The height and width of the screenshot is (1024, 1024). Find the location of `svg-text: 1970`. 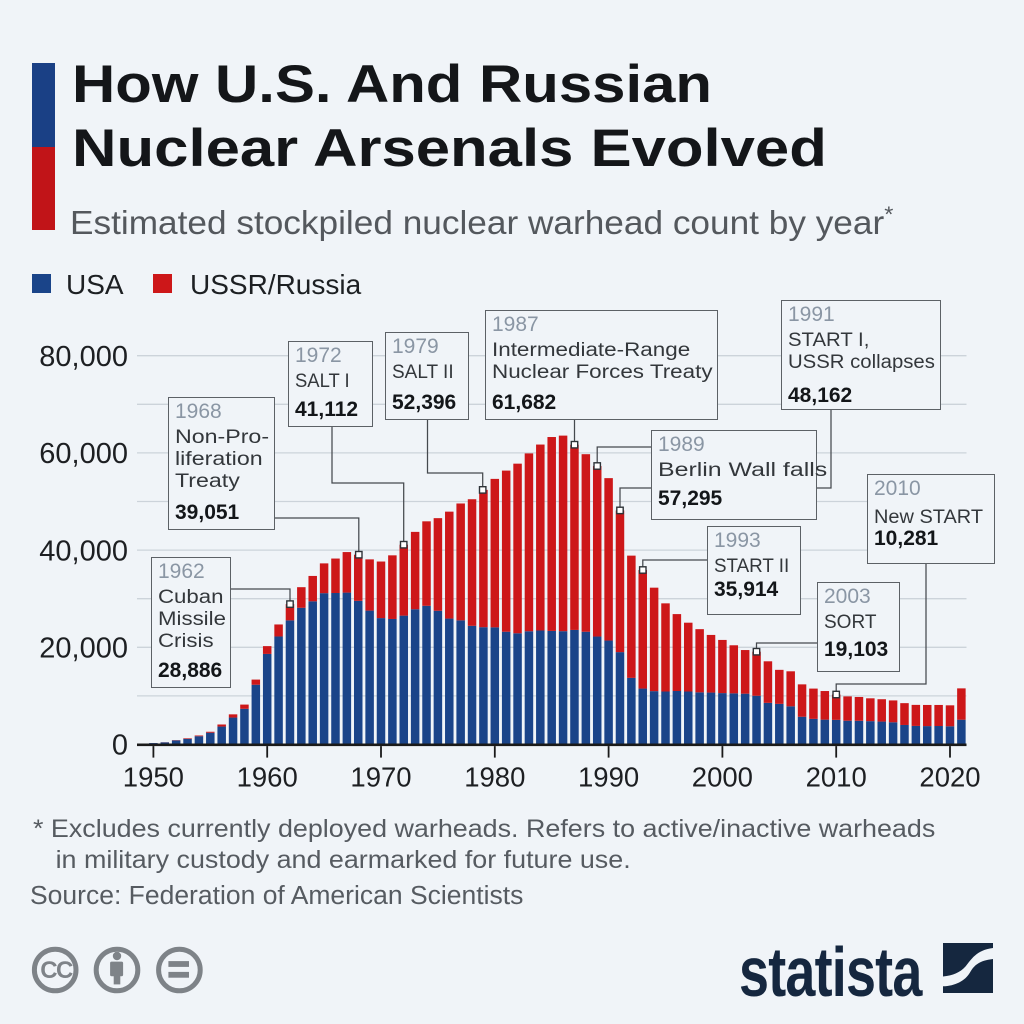

svg-text: 1970 is located at coordinates (380, 777).